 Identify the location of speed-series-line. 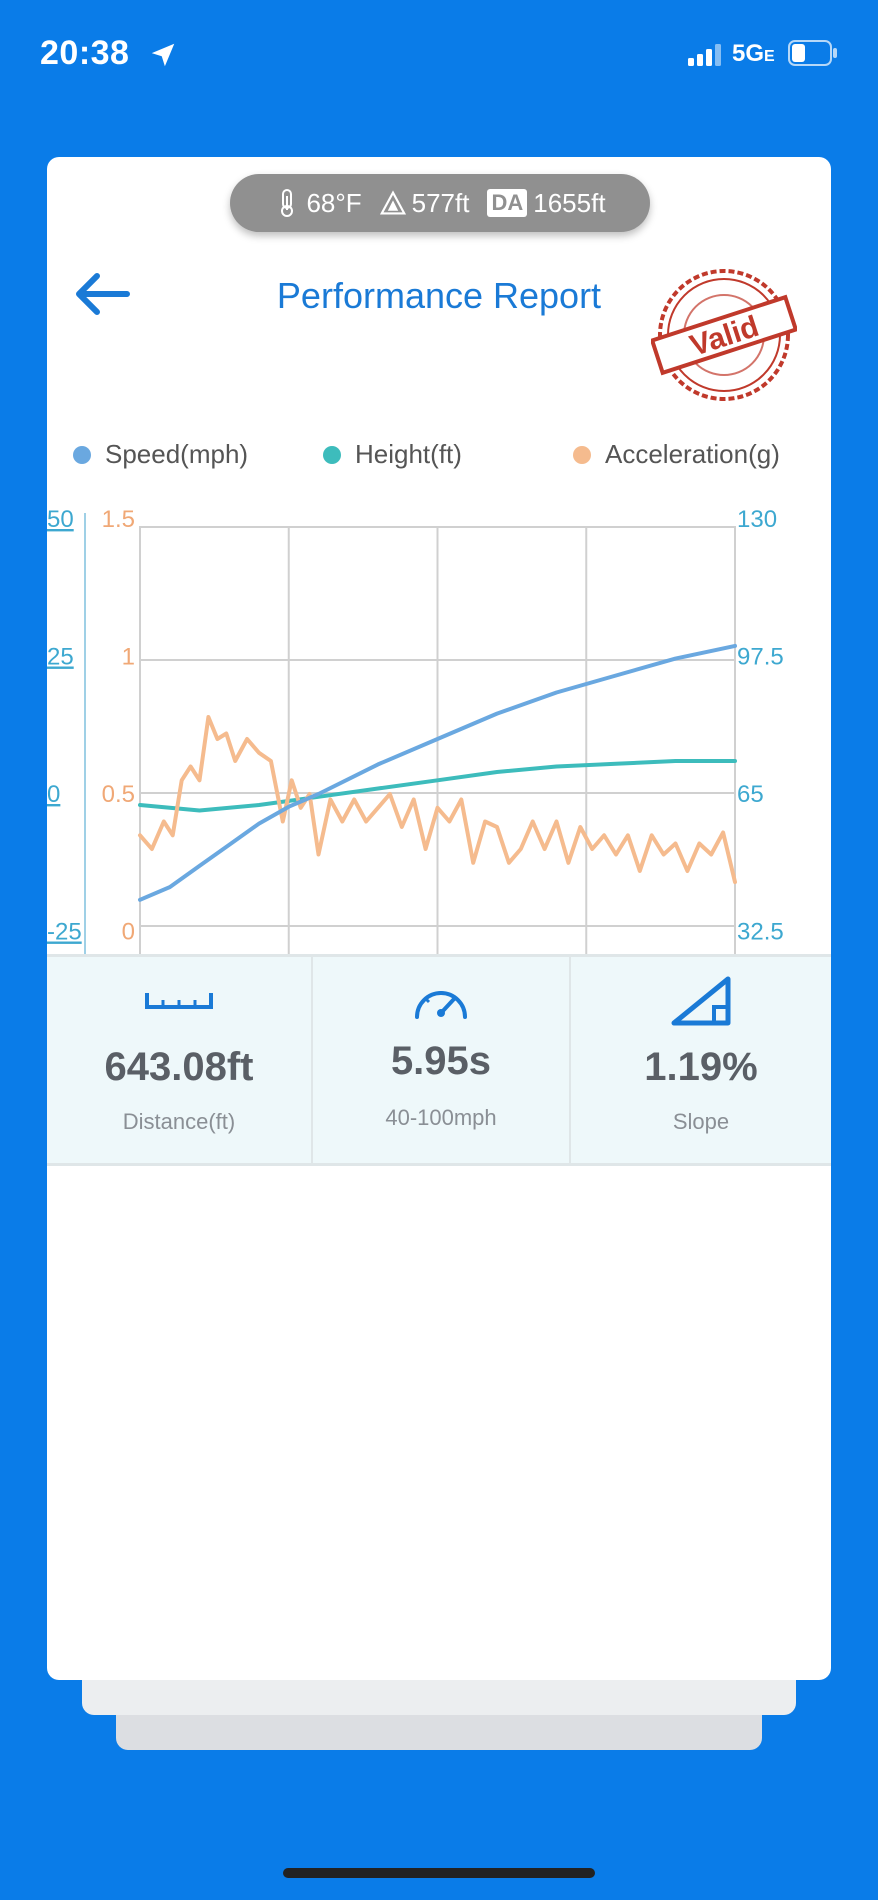
(437, 772).